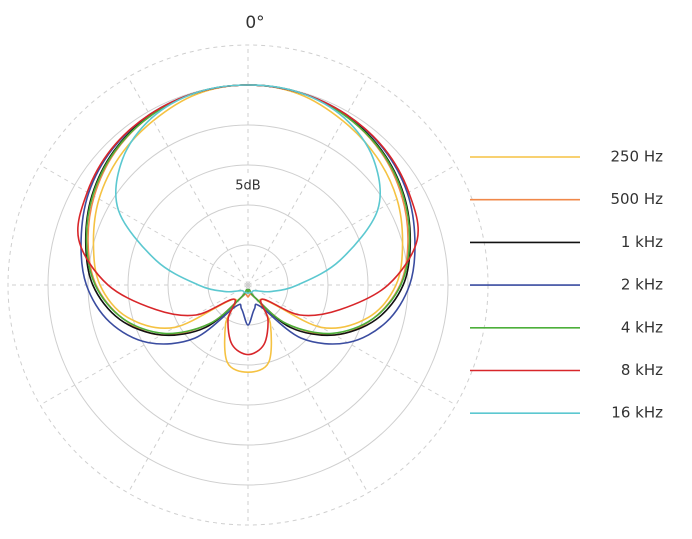 The image size is (692, 539). What do you see at coordinates (636, 199) in the screenshot?
I see `legend-label: 500 Hz` at bounding box center [636, 199].